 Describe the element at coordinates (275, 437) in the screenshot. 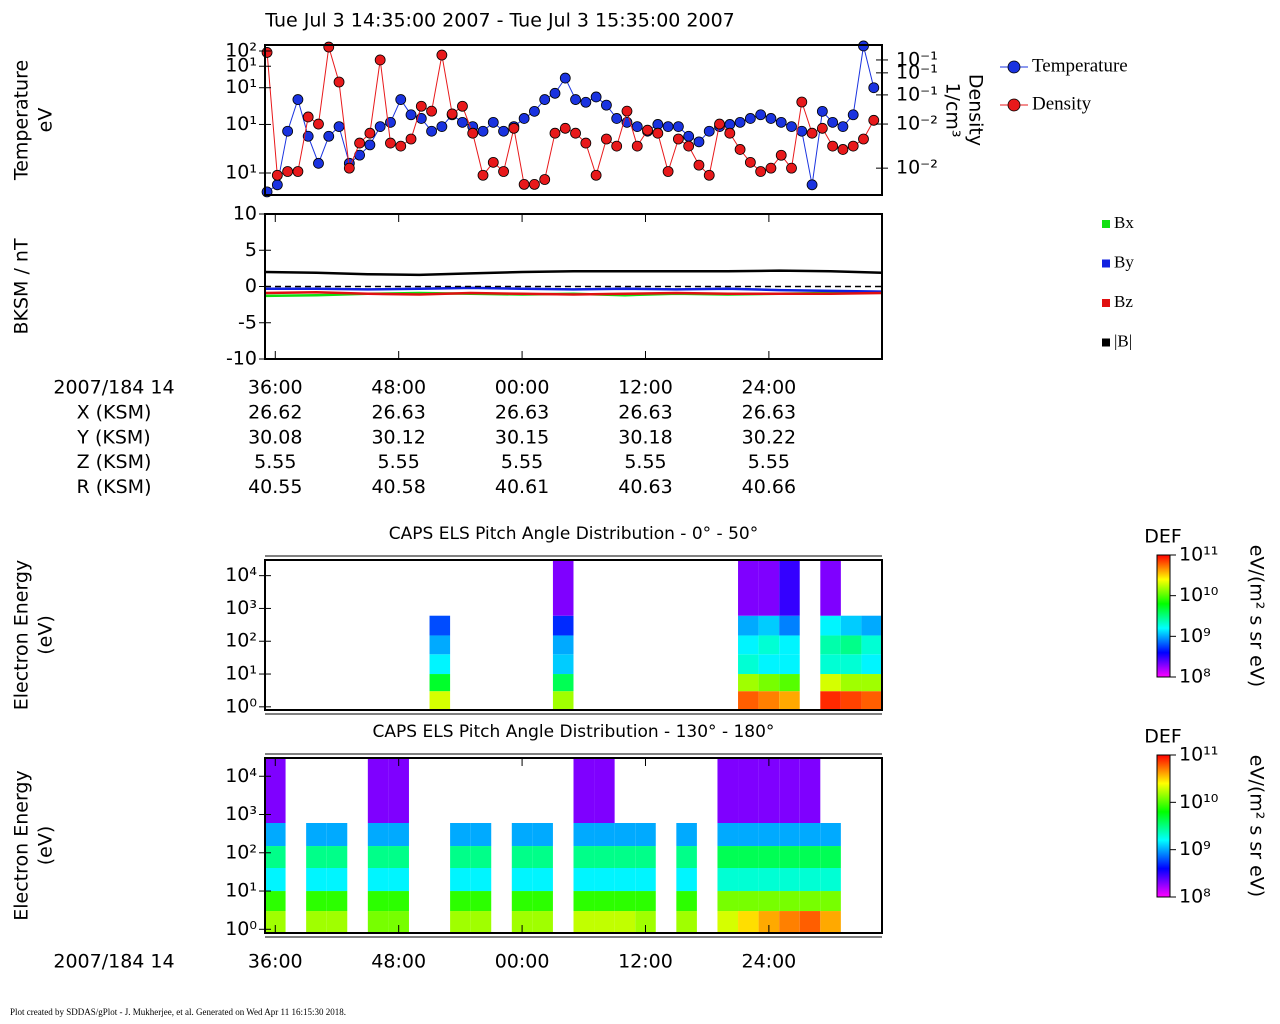

I see `ephemeris-value: 30.08` at that location.